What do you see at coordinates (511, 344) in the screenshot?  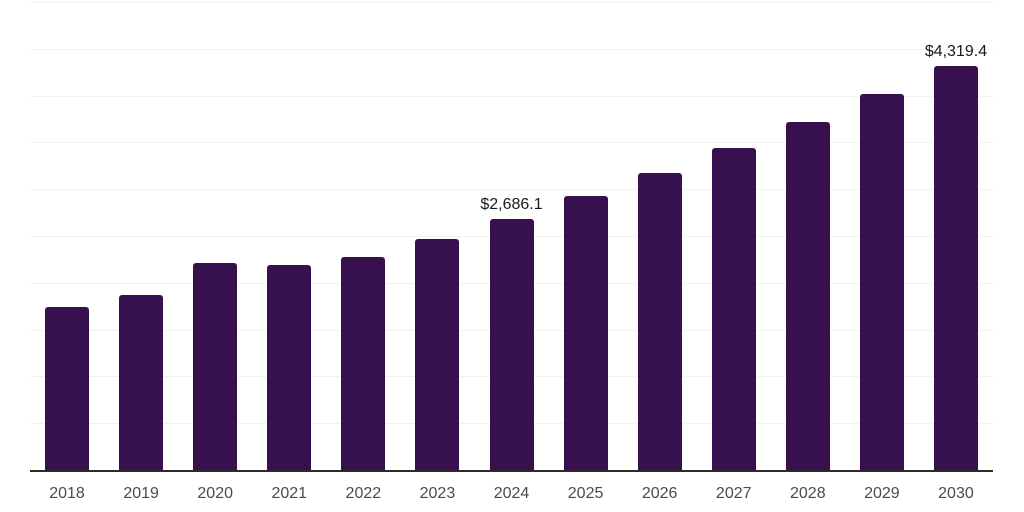 I see `bar-2024` at bounding box center [511, 344].